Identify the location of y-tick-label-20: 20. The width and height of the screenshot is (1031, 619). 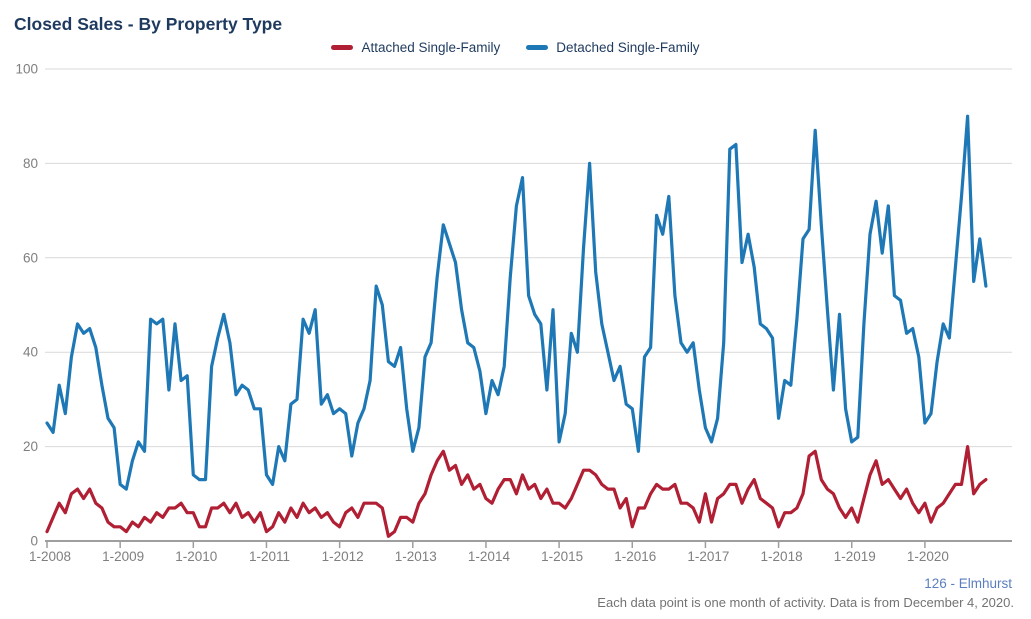
(30, 446).